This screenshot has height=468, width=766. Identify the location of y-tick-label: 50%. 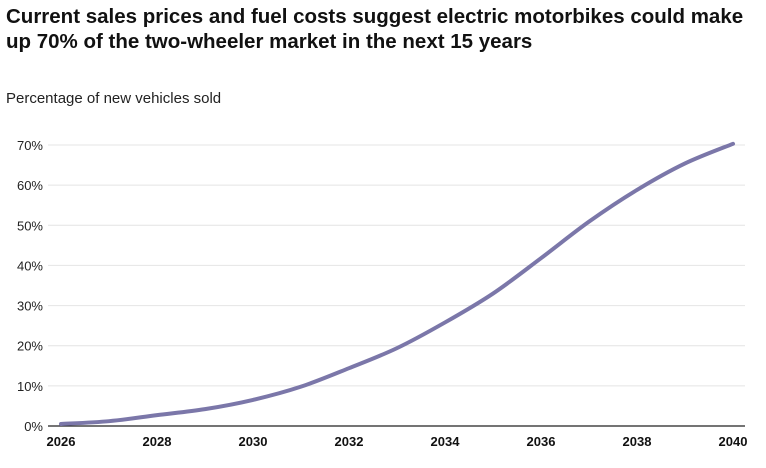
(30, 225).